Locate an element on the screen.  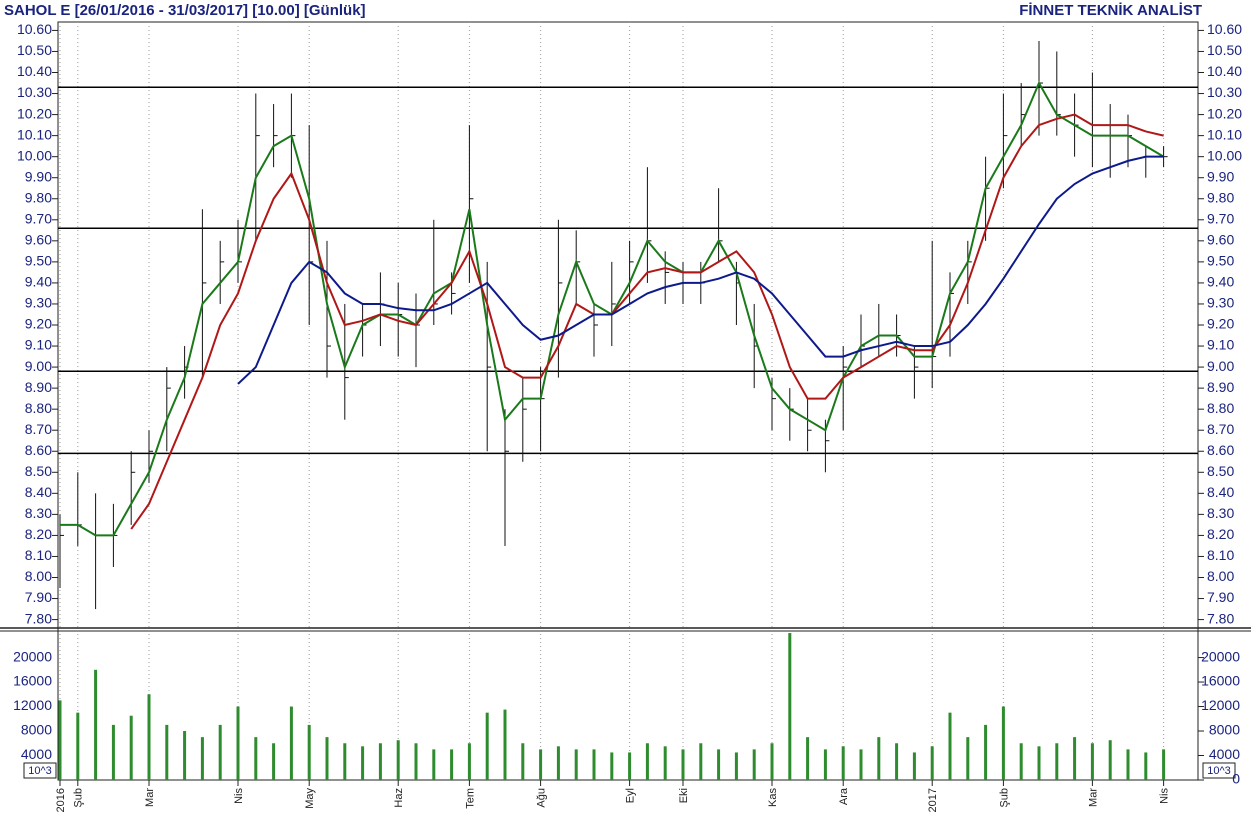
x-tick-label: Haz is located at coordinates (399, 798).